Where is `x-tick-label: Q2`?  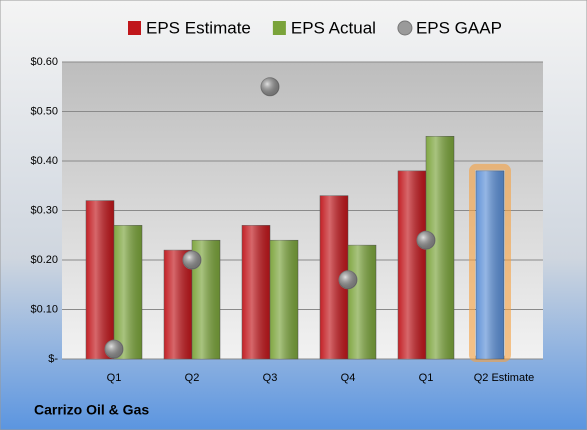 x-tick-label: Q2 is located at coordinates (192, 378).